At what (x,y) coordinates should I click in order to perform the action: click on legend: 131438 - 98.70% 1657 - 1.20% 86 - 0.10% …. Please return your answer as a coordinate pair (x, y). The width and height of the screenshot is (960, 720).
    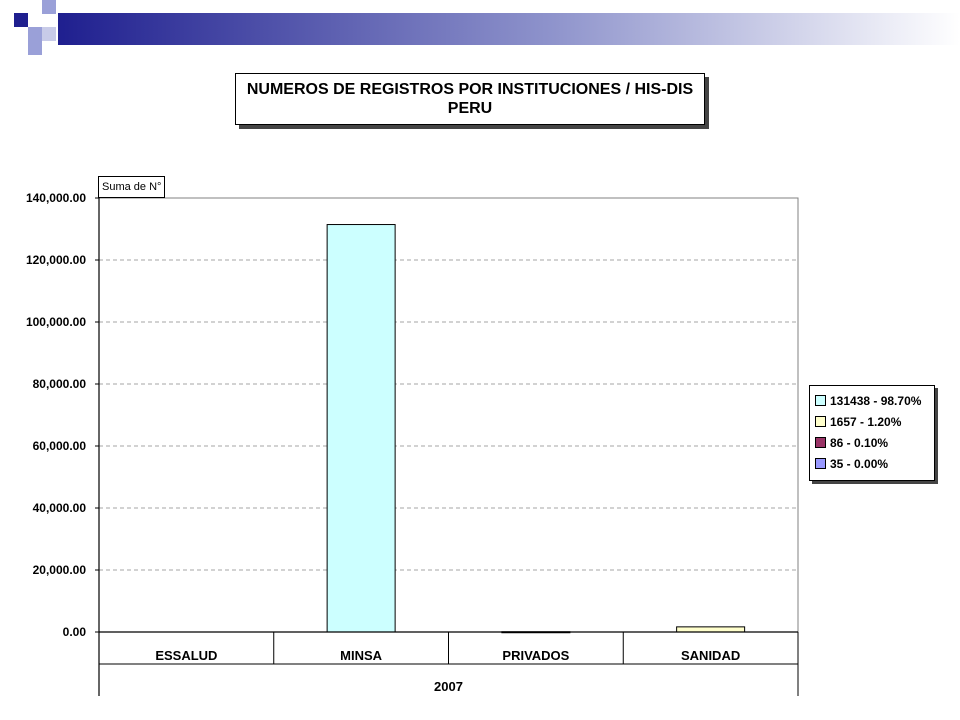
    Looking at the image, I should click on (872, 433).